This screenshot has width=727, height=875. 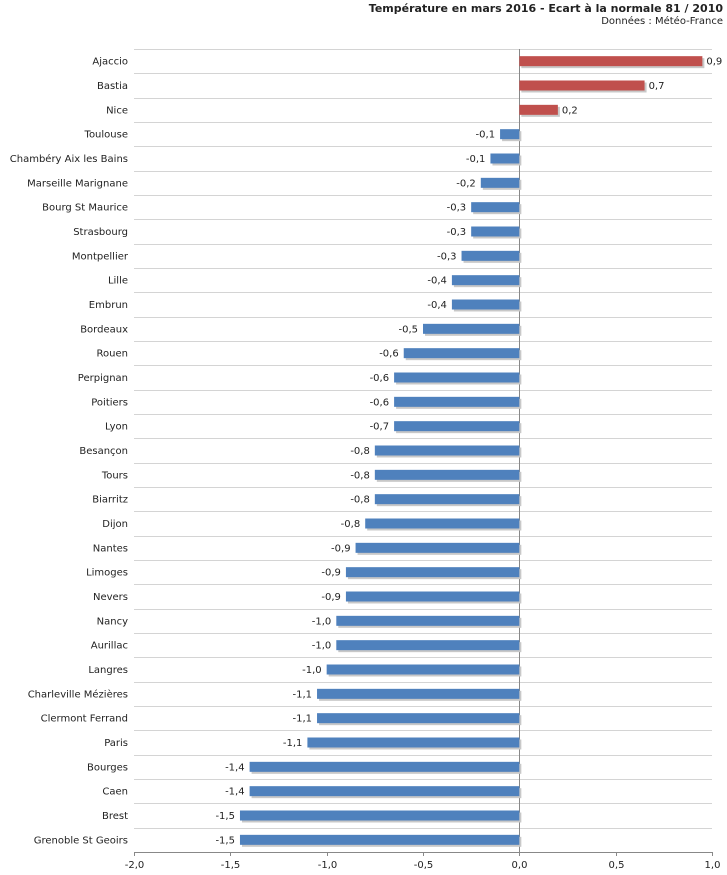 What do you see at coordinates (110, 500) in the screenshot?
I see `category-label: Biarritz` at bounding box center [110, 500].